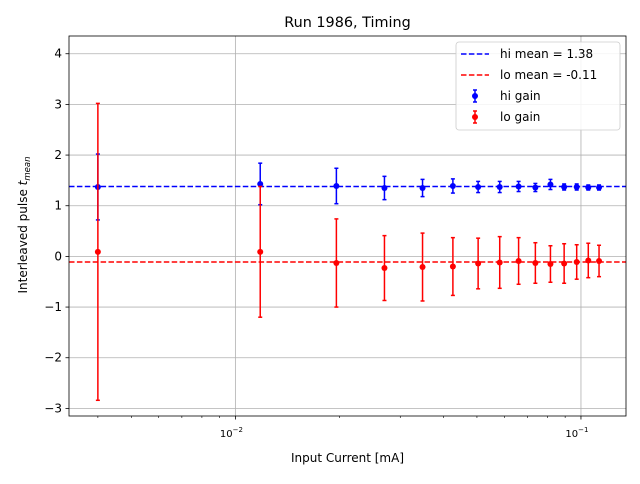 The image size is (640, 484). What do you see at coordinates (58, 155) in the screenshot?
I see `y-tick-label: 2` at bounding box center [58, 155].